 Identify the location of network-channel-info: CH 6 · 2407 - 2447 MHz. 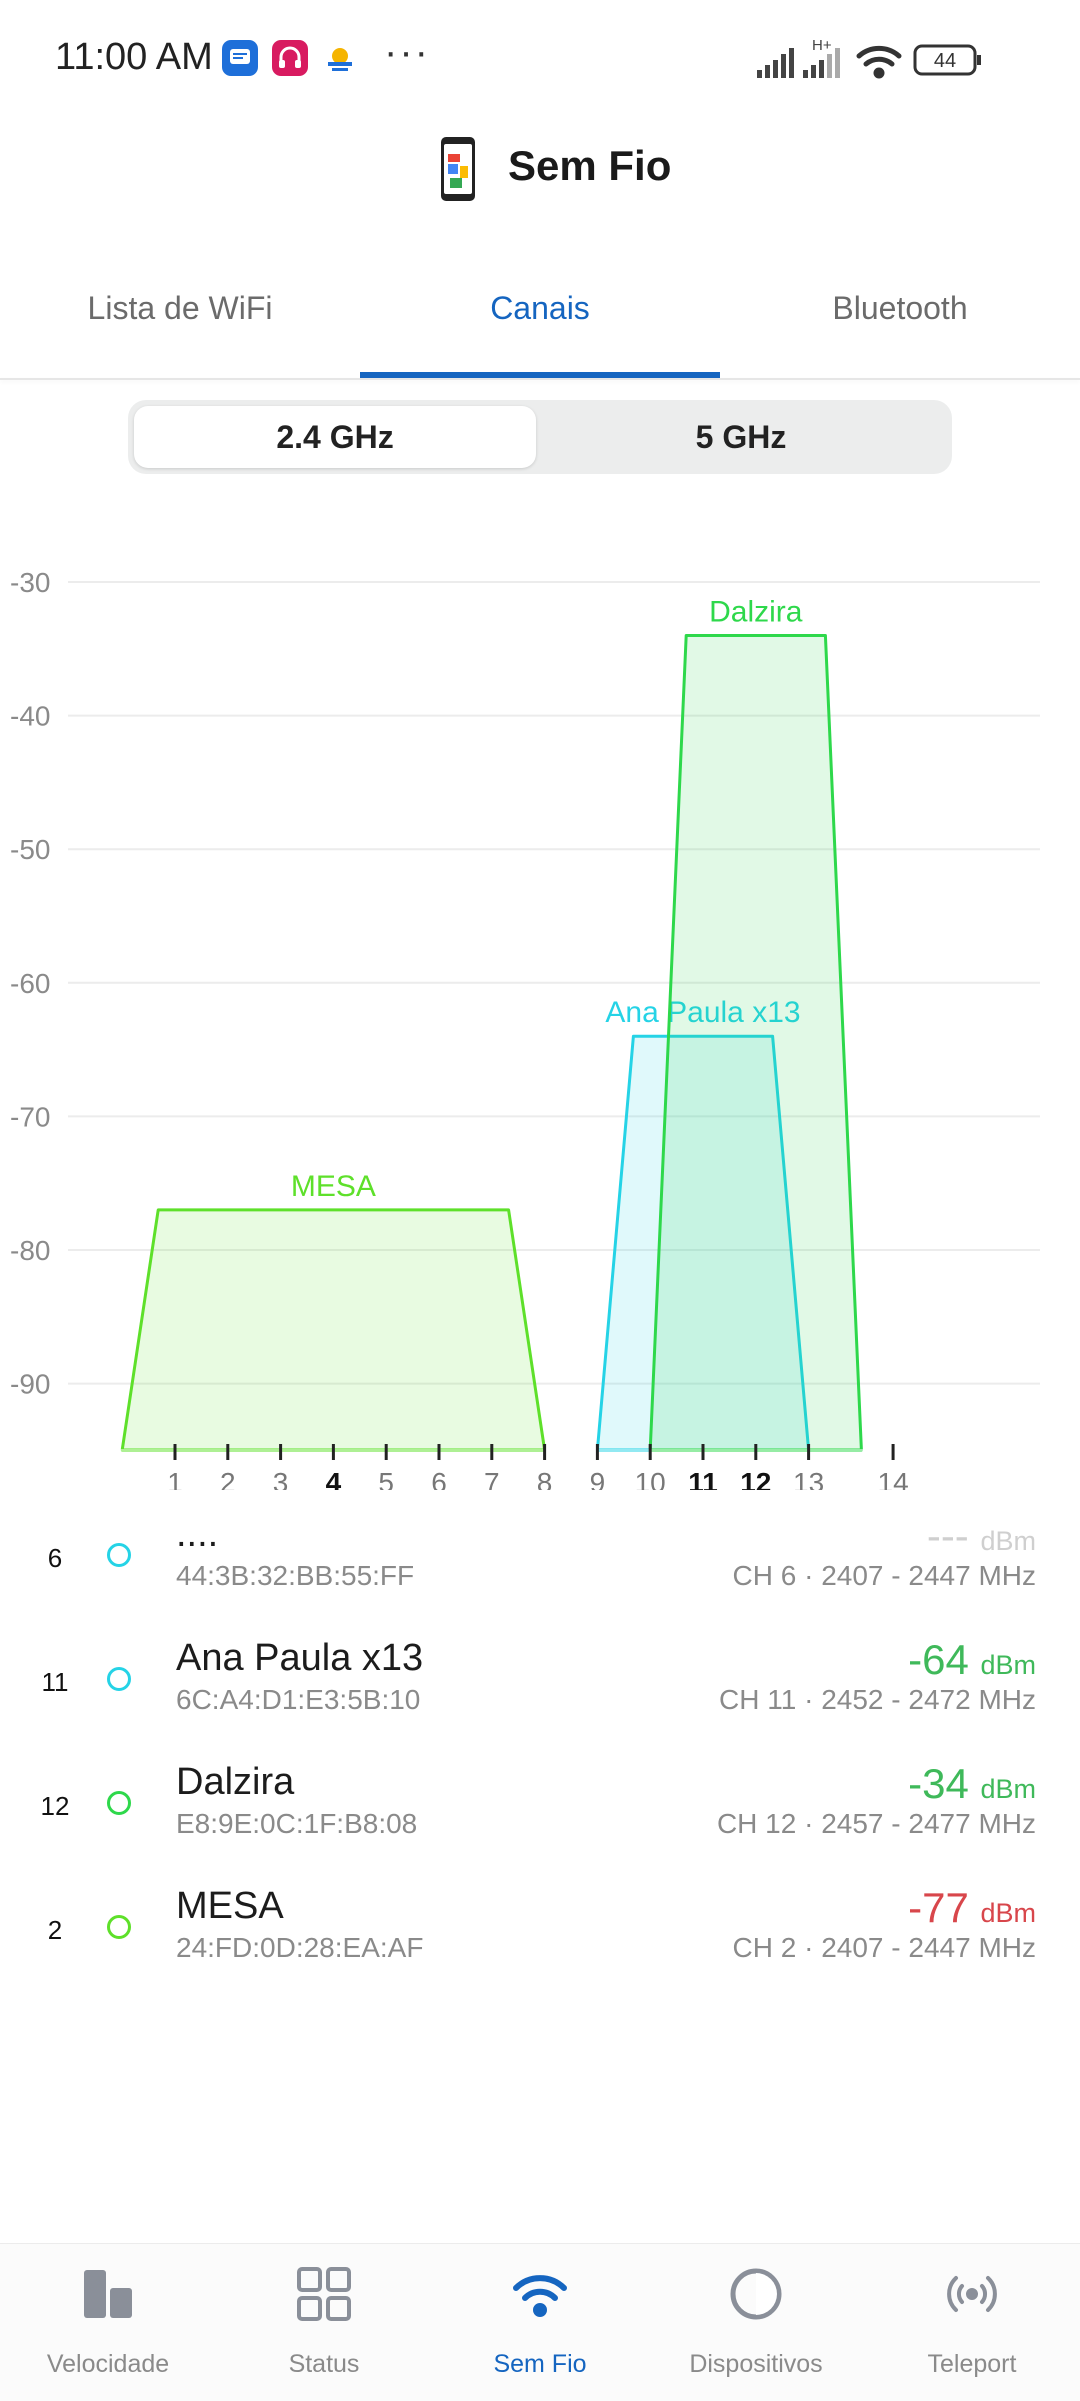
(884, 1575).